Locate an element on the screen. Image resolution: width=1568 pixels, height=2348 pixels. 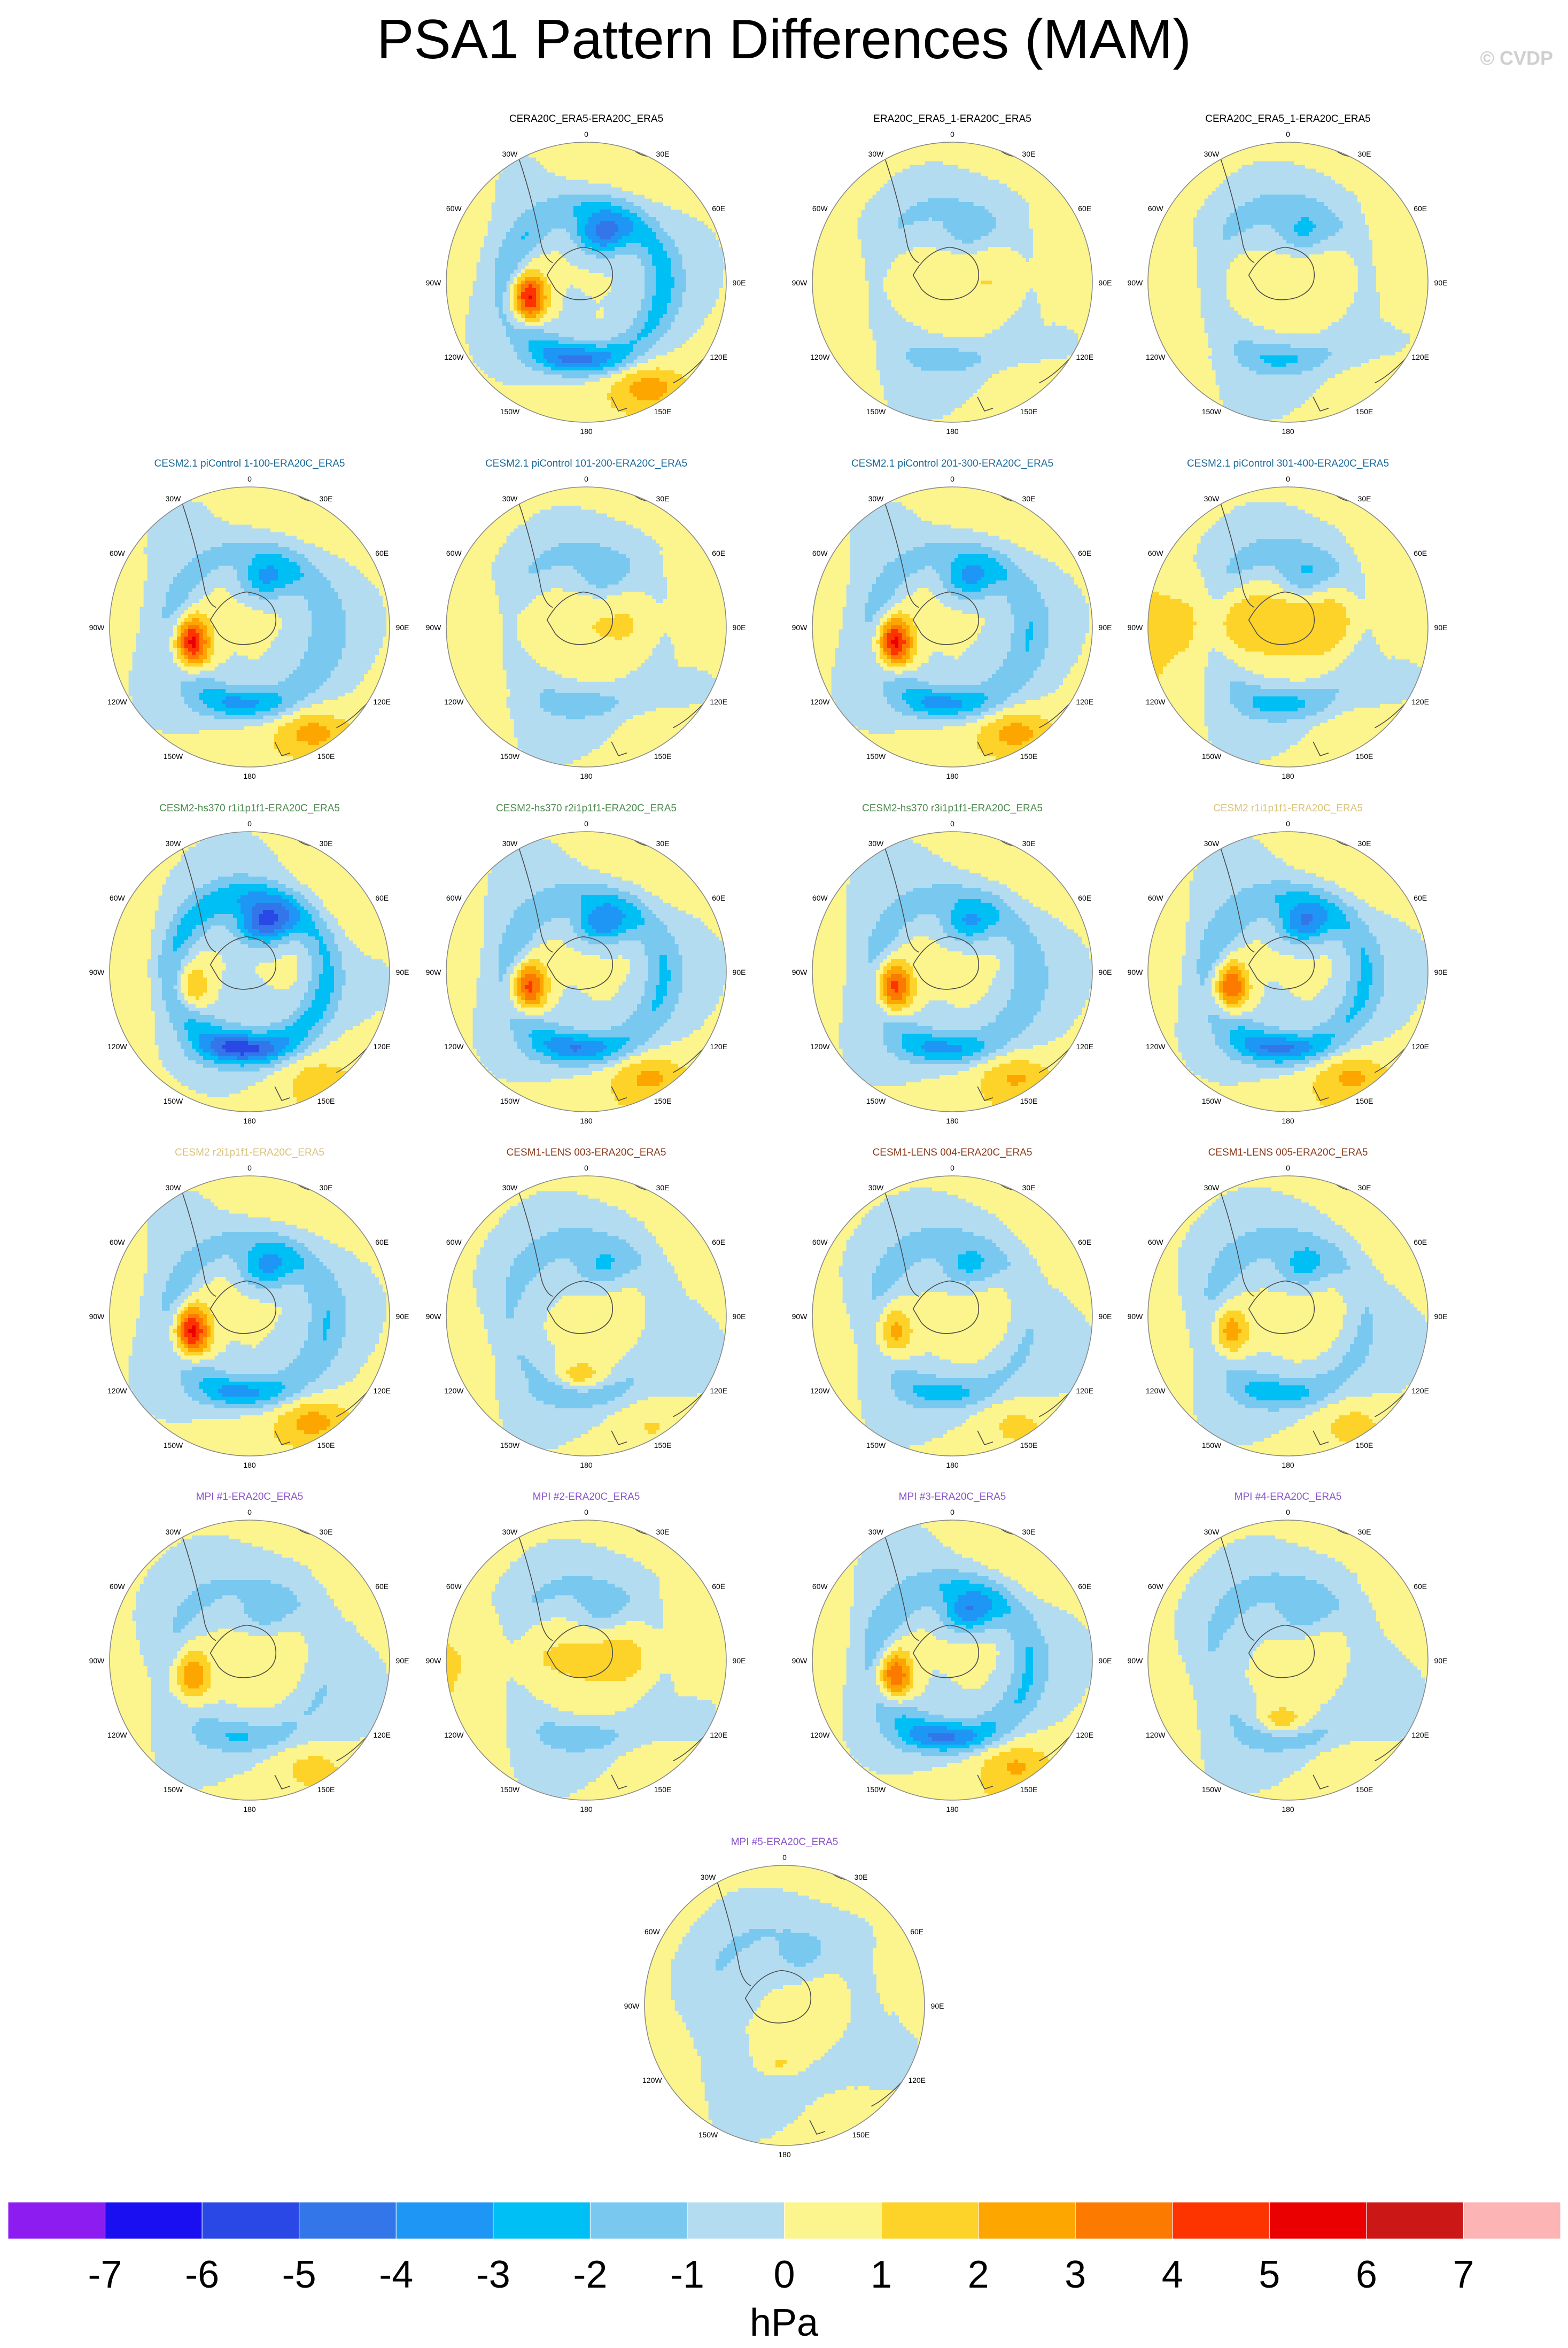
colorbar-tick-label: 6 is located at coordinates (1366, 2274).